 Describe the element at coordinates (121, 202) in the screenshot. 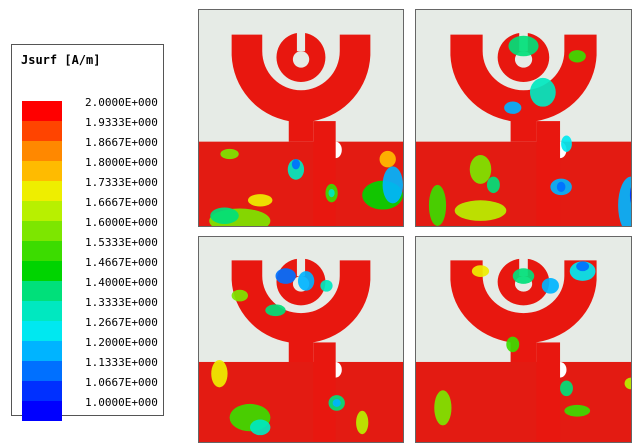

I see `legend-tick-label: 1.6667E+000` at that location.